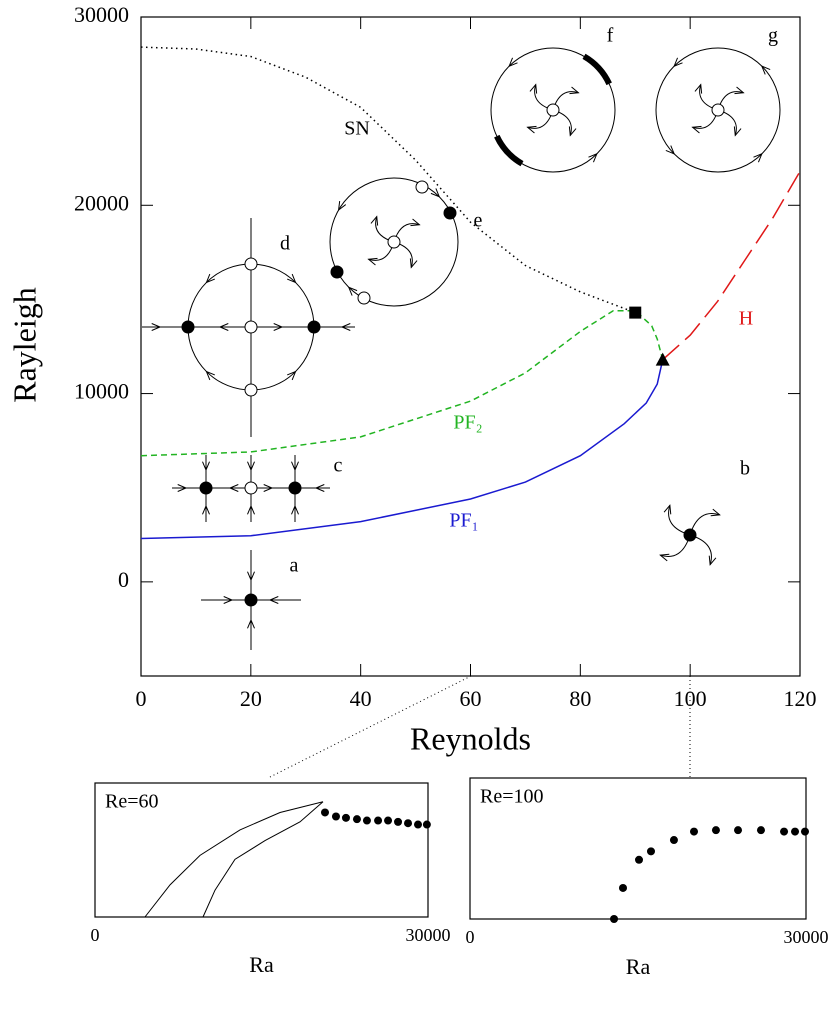 The height and width of the screenshot is (1015, 838). Describe the element at coordinates (773, 36) in the screenshot. I see `panel-letter: g` at that location.